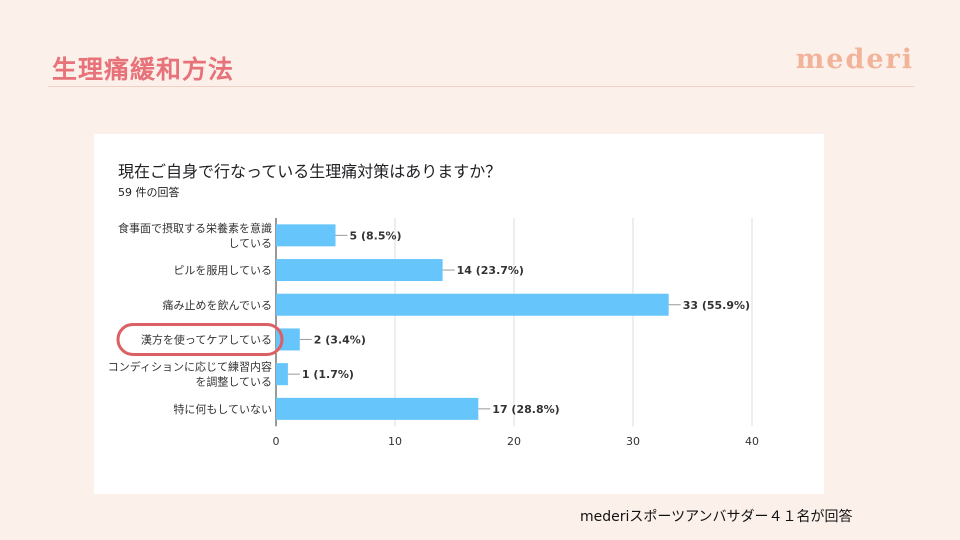 The width and height of the screenshot is (960, 540). What do you see at coordinates (481, 86) in the screenshot?
I see `header-divider` at bounding box center [481, 86].